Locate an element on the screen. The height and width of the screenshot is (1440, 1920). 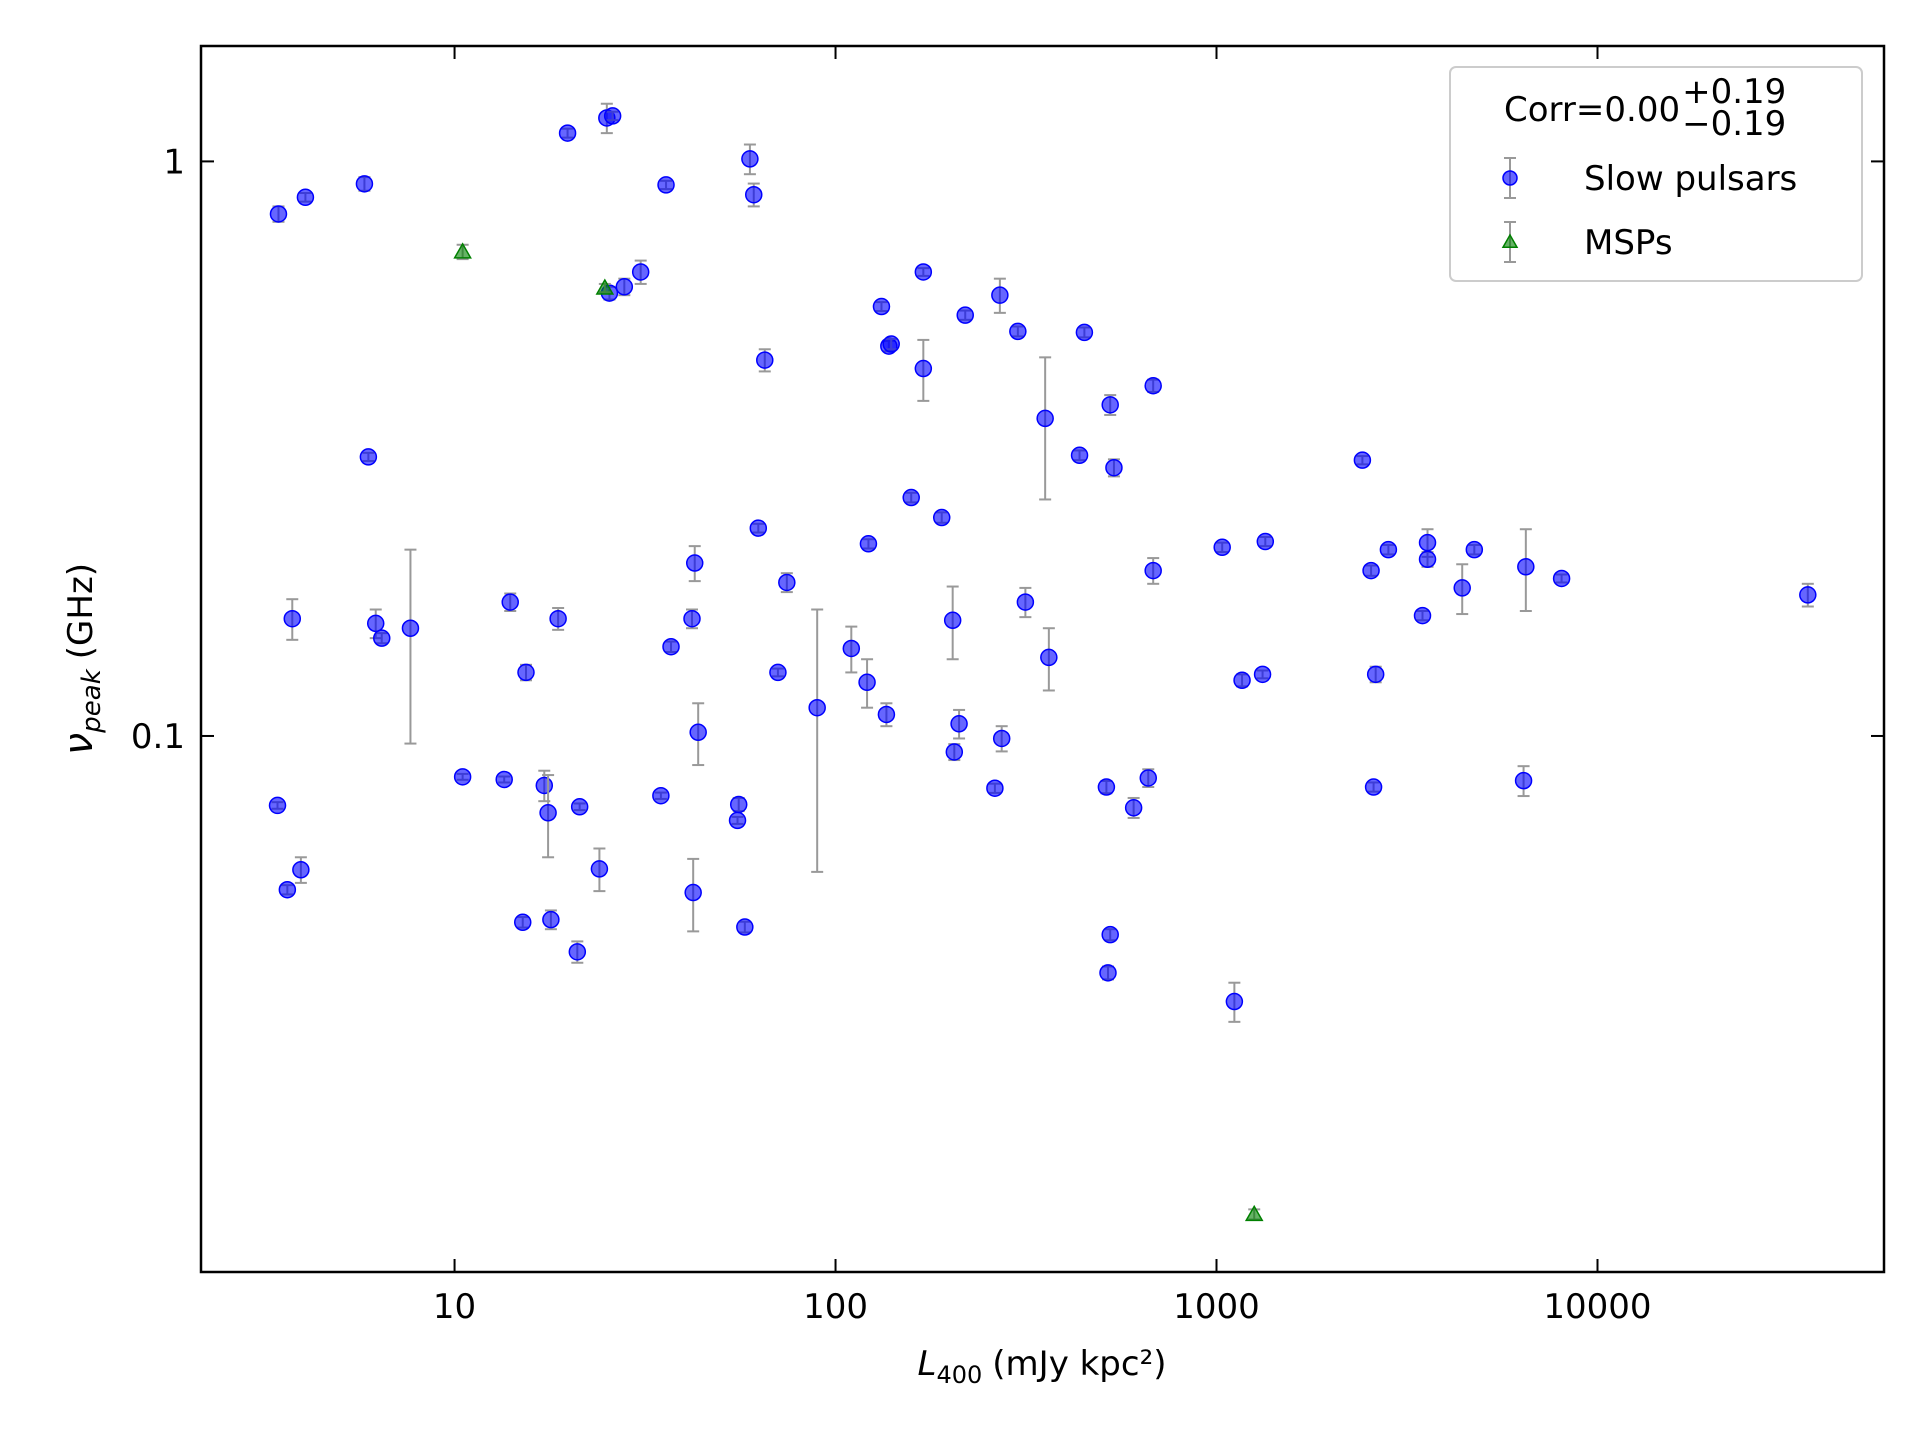
legend-title-lower: −0.19 is located at coordinates (1734, 124).